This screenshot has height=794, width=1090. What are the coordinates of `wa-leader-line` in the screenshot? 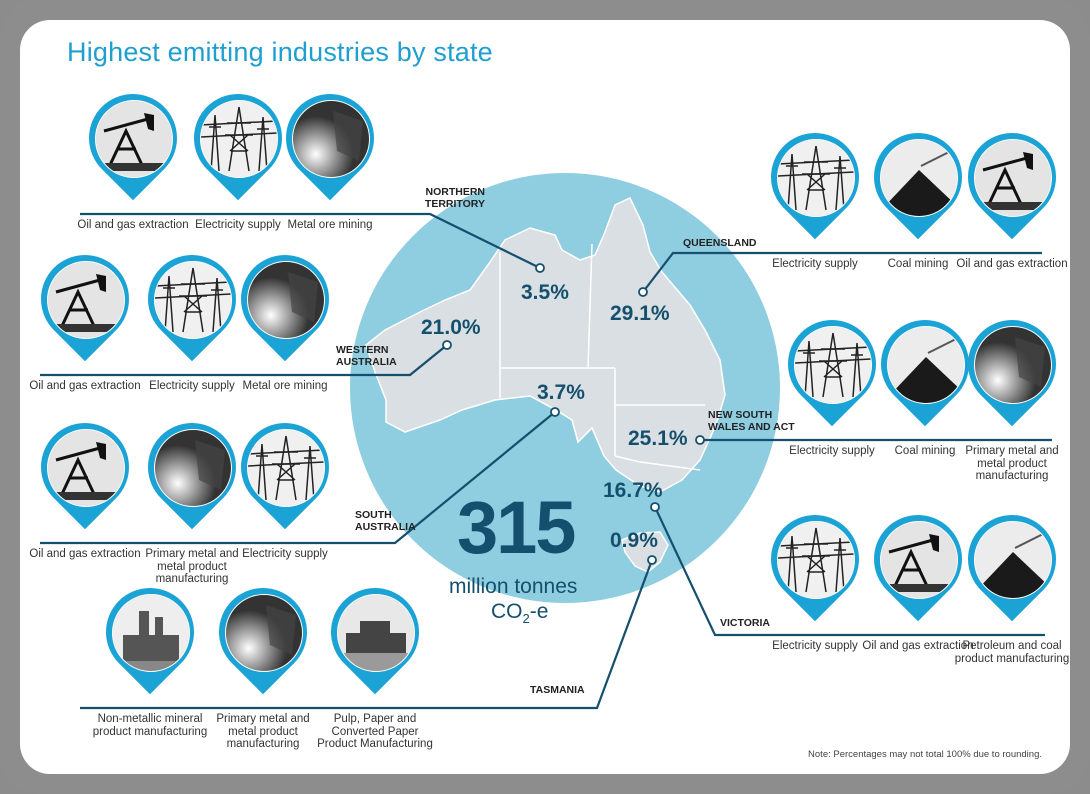 It's located at (244, 360).